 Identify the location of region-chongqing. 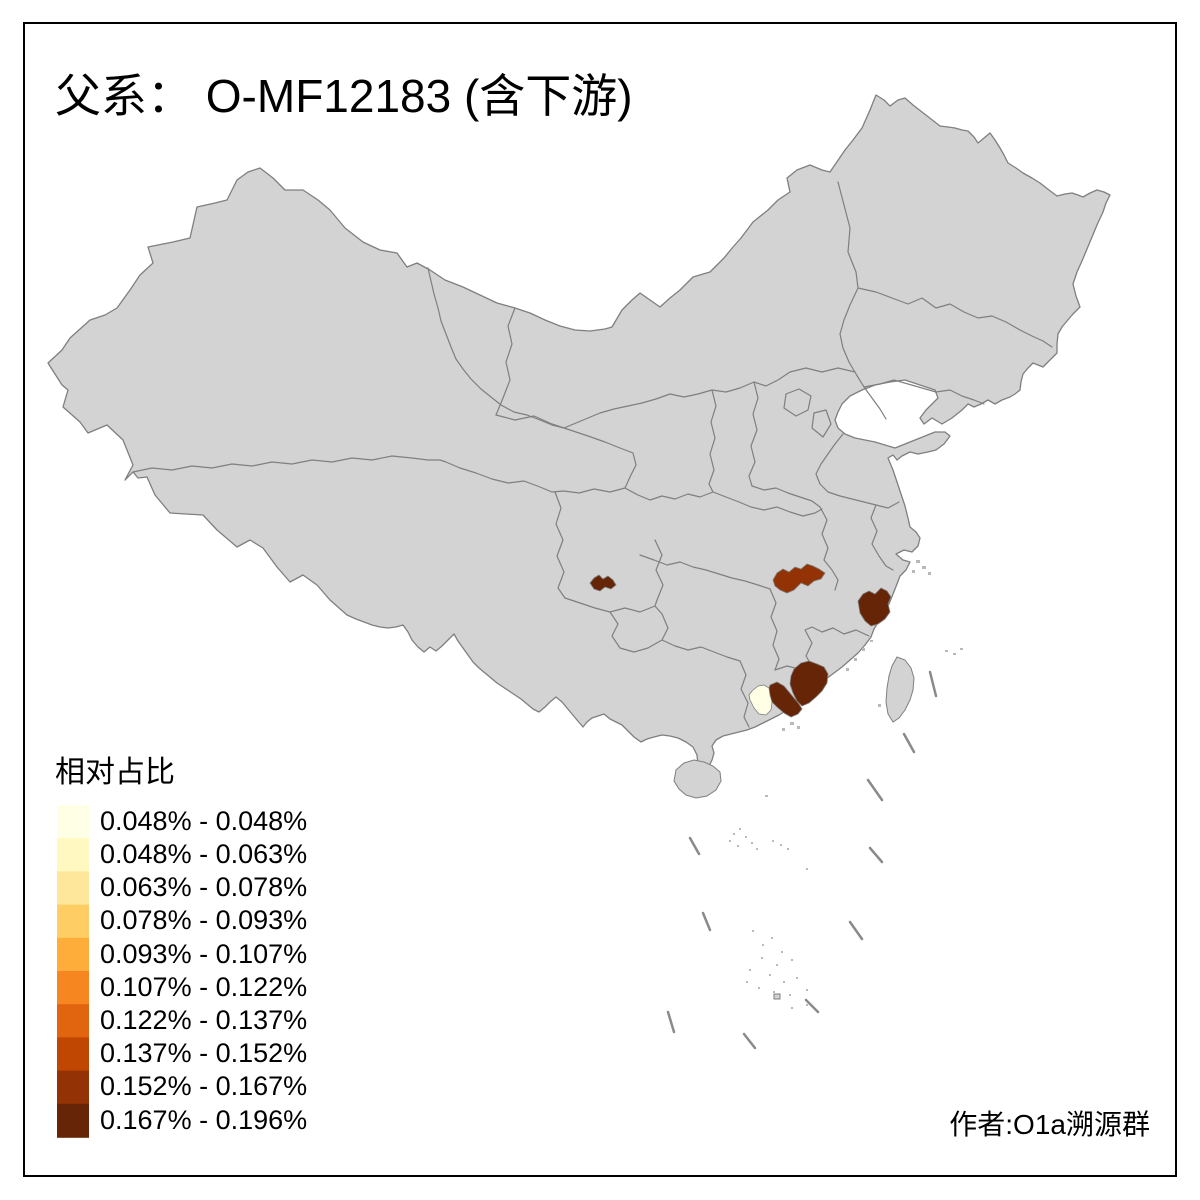
(603, 583).